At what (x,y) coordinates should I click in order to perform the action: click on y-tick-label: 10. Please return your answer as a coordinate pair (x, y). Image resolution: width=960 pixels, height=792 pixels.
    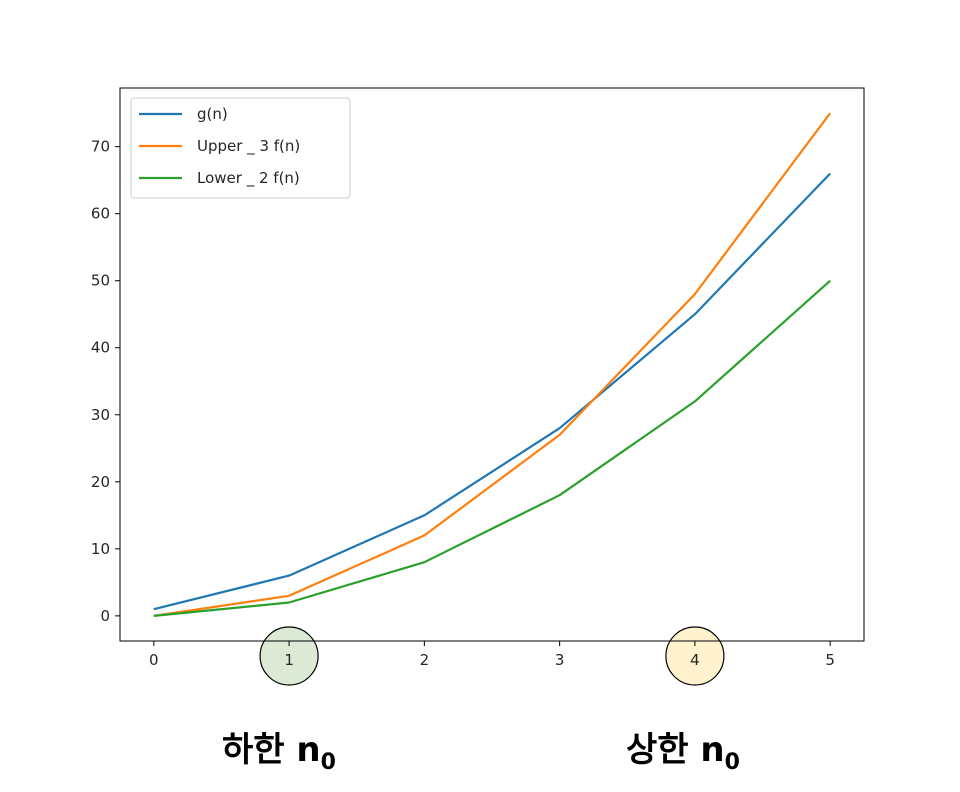
    Looking at the image, I should click on (100, 549).